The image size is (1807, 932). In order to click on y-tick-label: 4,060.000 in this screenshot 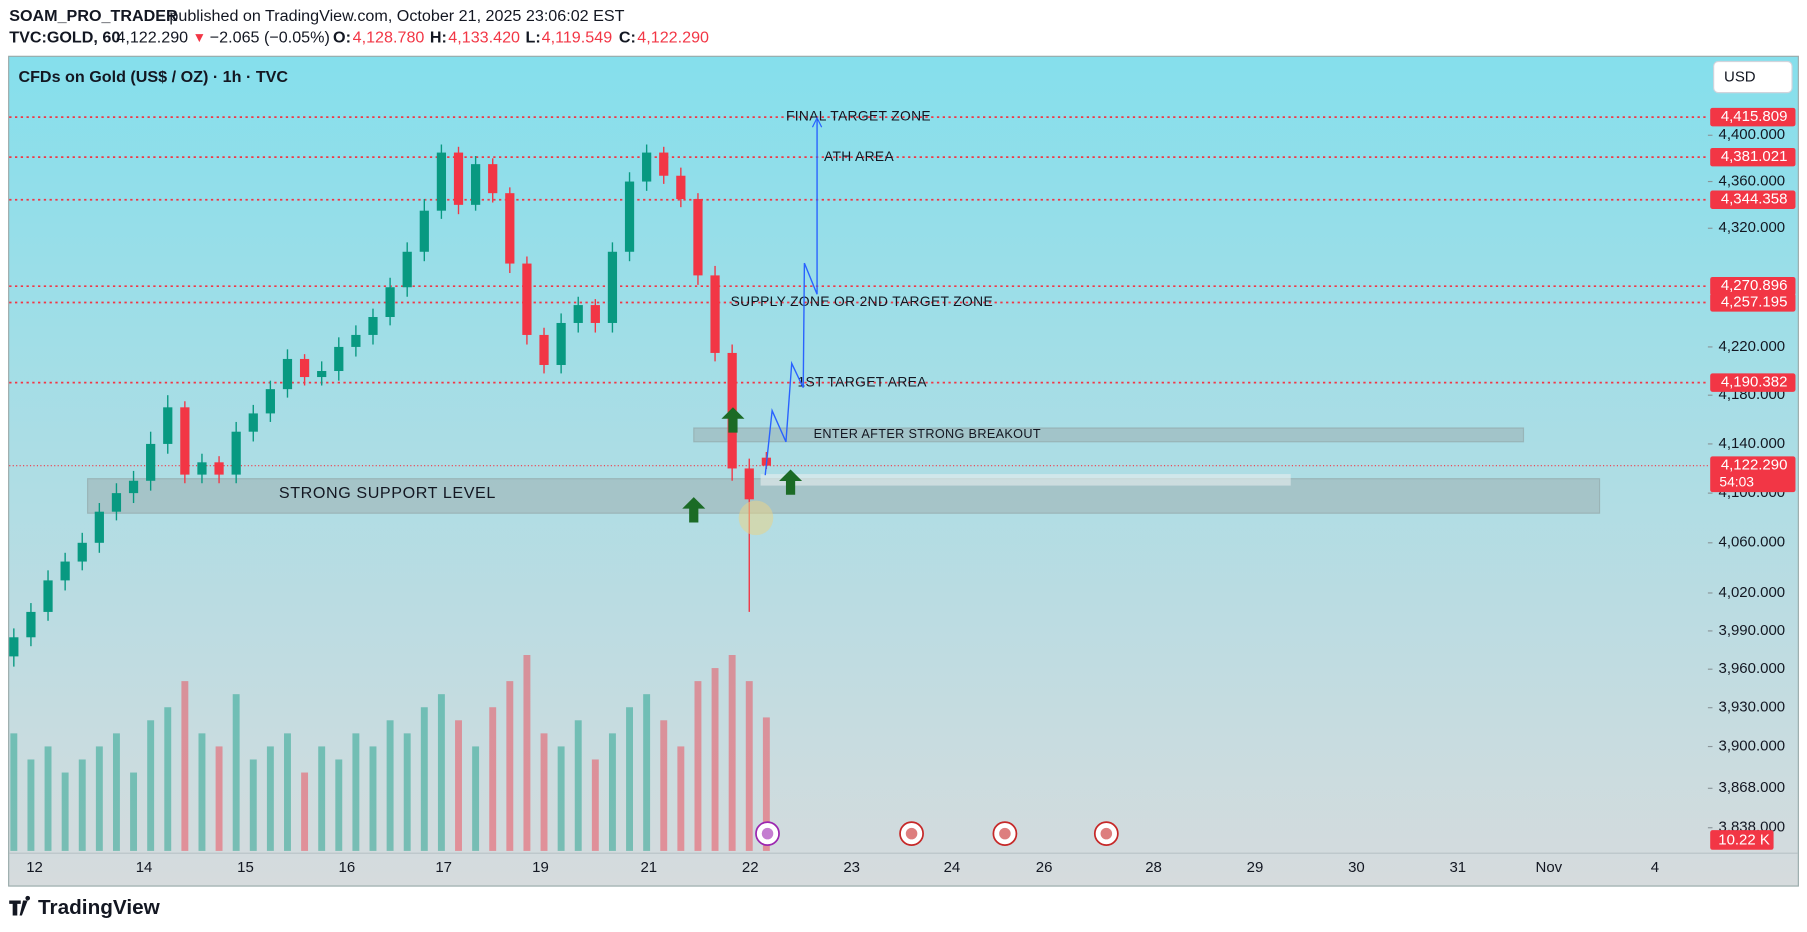, I will do `click(1752, 542)`.